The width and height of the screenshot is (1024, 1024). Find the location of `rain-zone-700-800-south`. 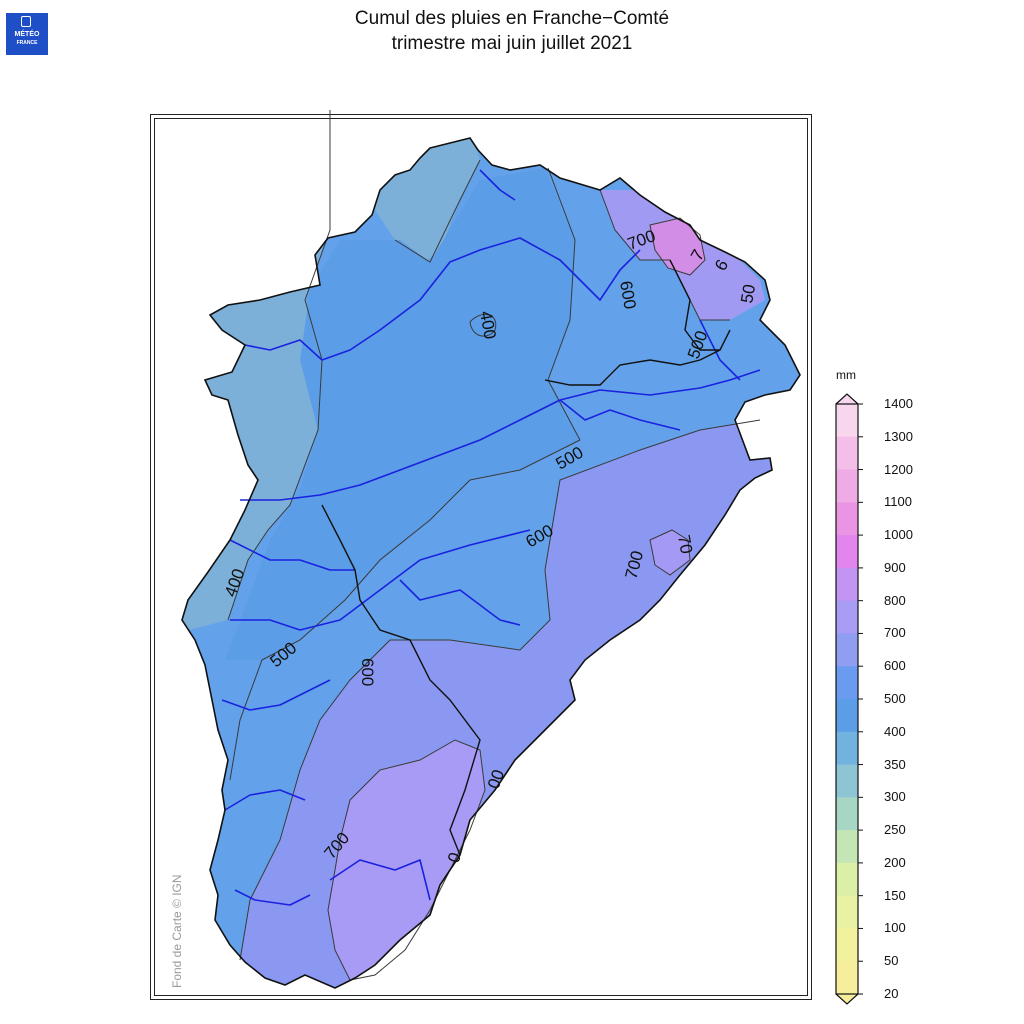

rain-zone-700-800-south is located at coordinates (406, 860).